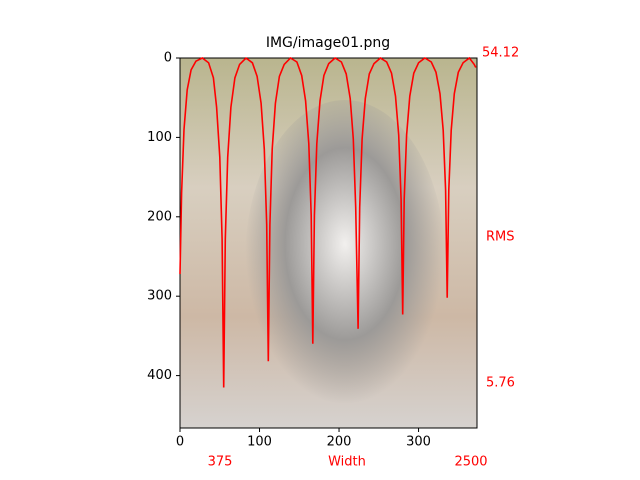  I want to click on y-tick-label: 300, so click(159, 296).